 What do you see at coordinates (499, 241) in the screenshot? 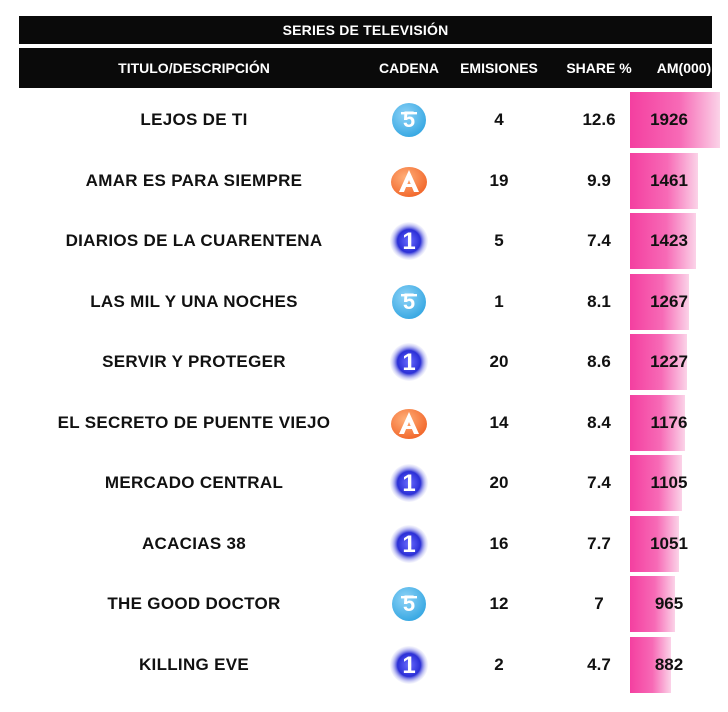
I see `emissions-value: 5` at bounding box center [499, 241].